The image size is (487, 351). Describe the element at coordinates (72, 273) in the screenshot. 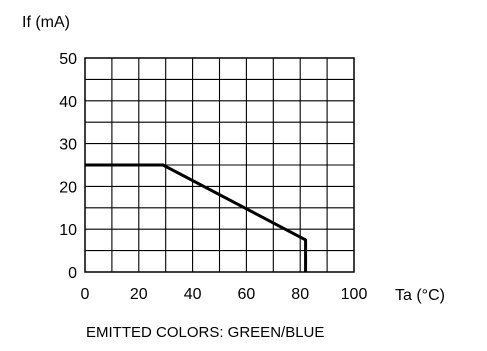

I see `y-tick-label: 0` at that location.